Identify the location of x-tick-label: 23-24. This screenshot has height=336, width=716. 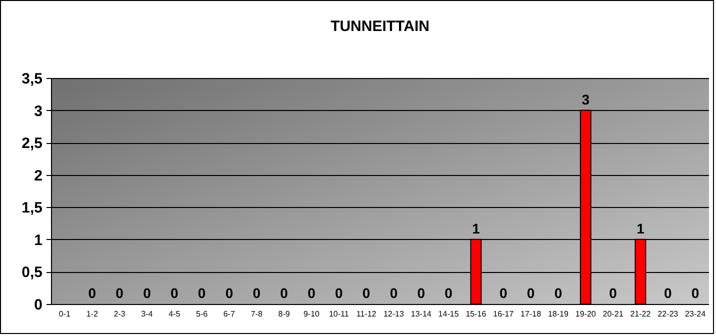
(695, 314).